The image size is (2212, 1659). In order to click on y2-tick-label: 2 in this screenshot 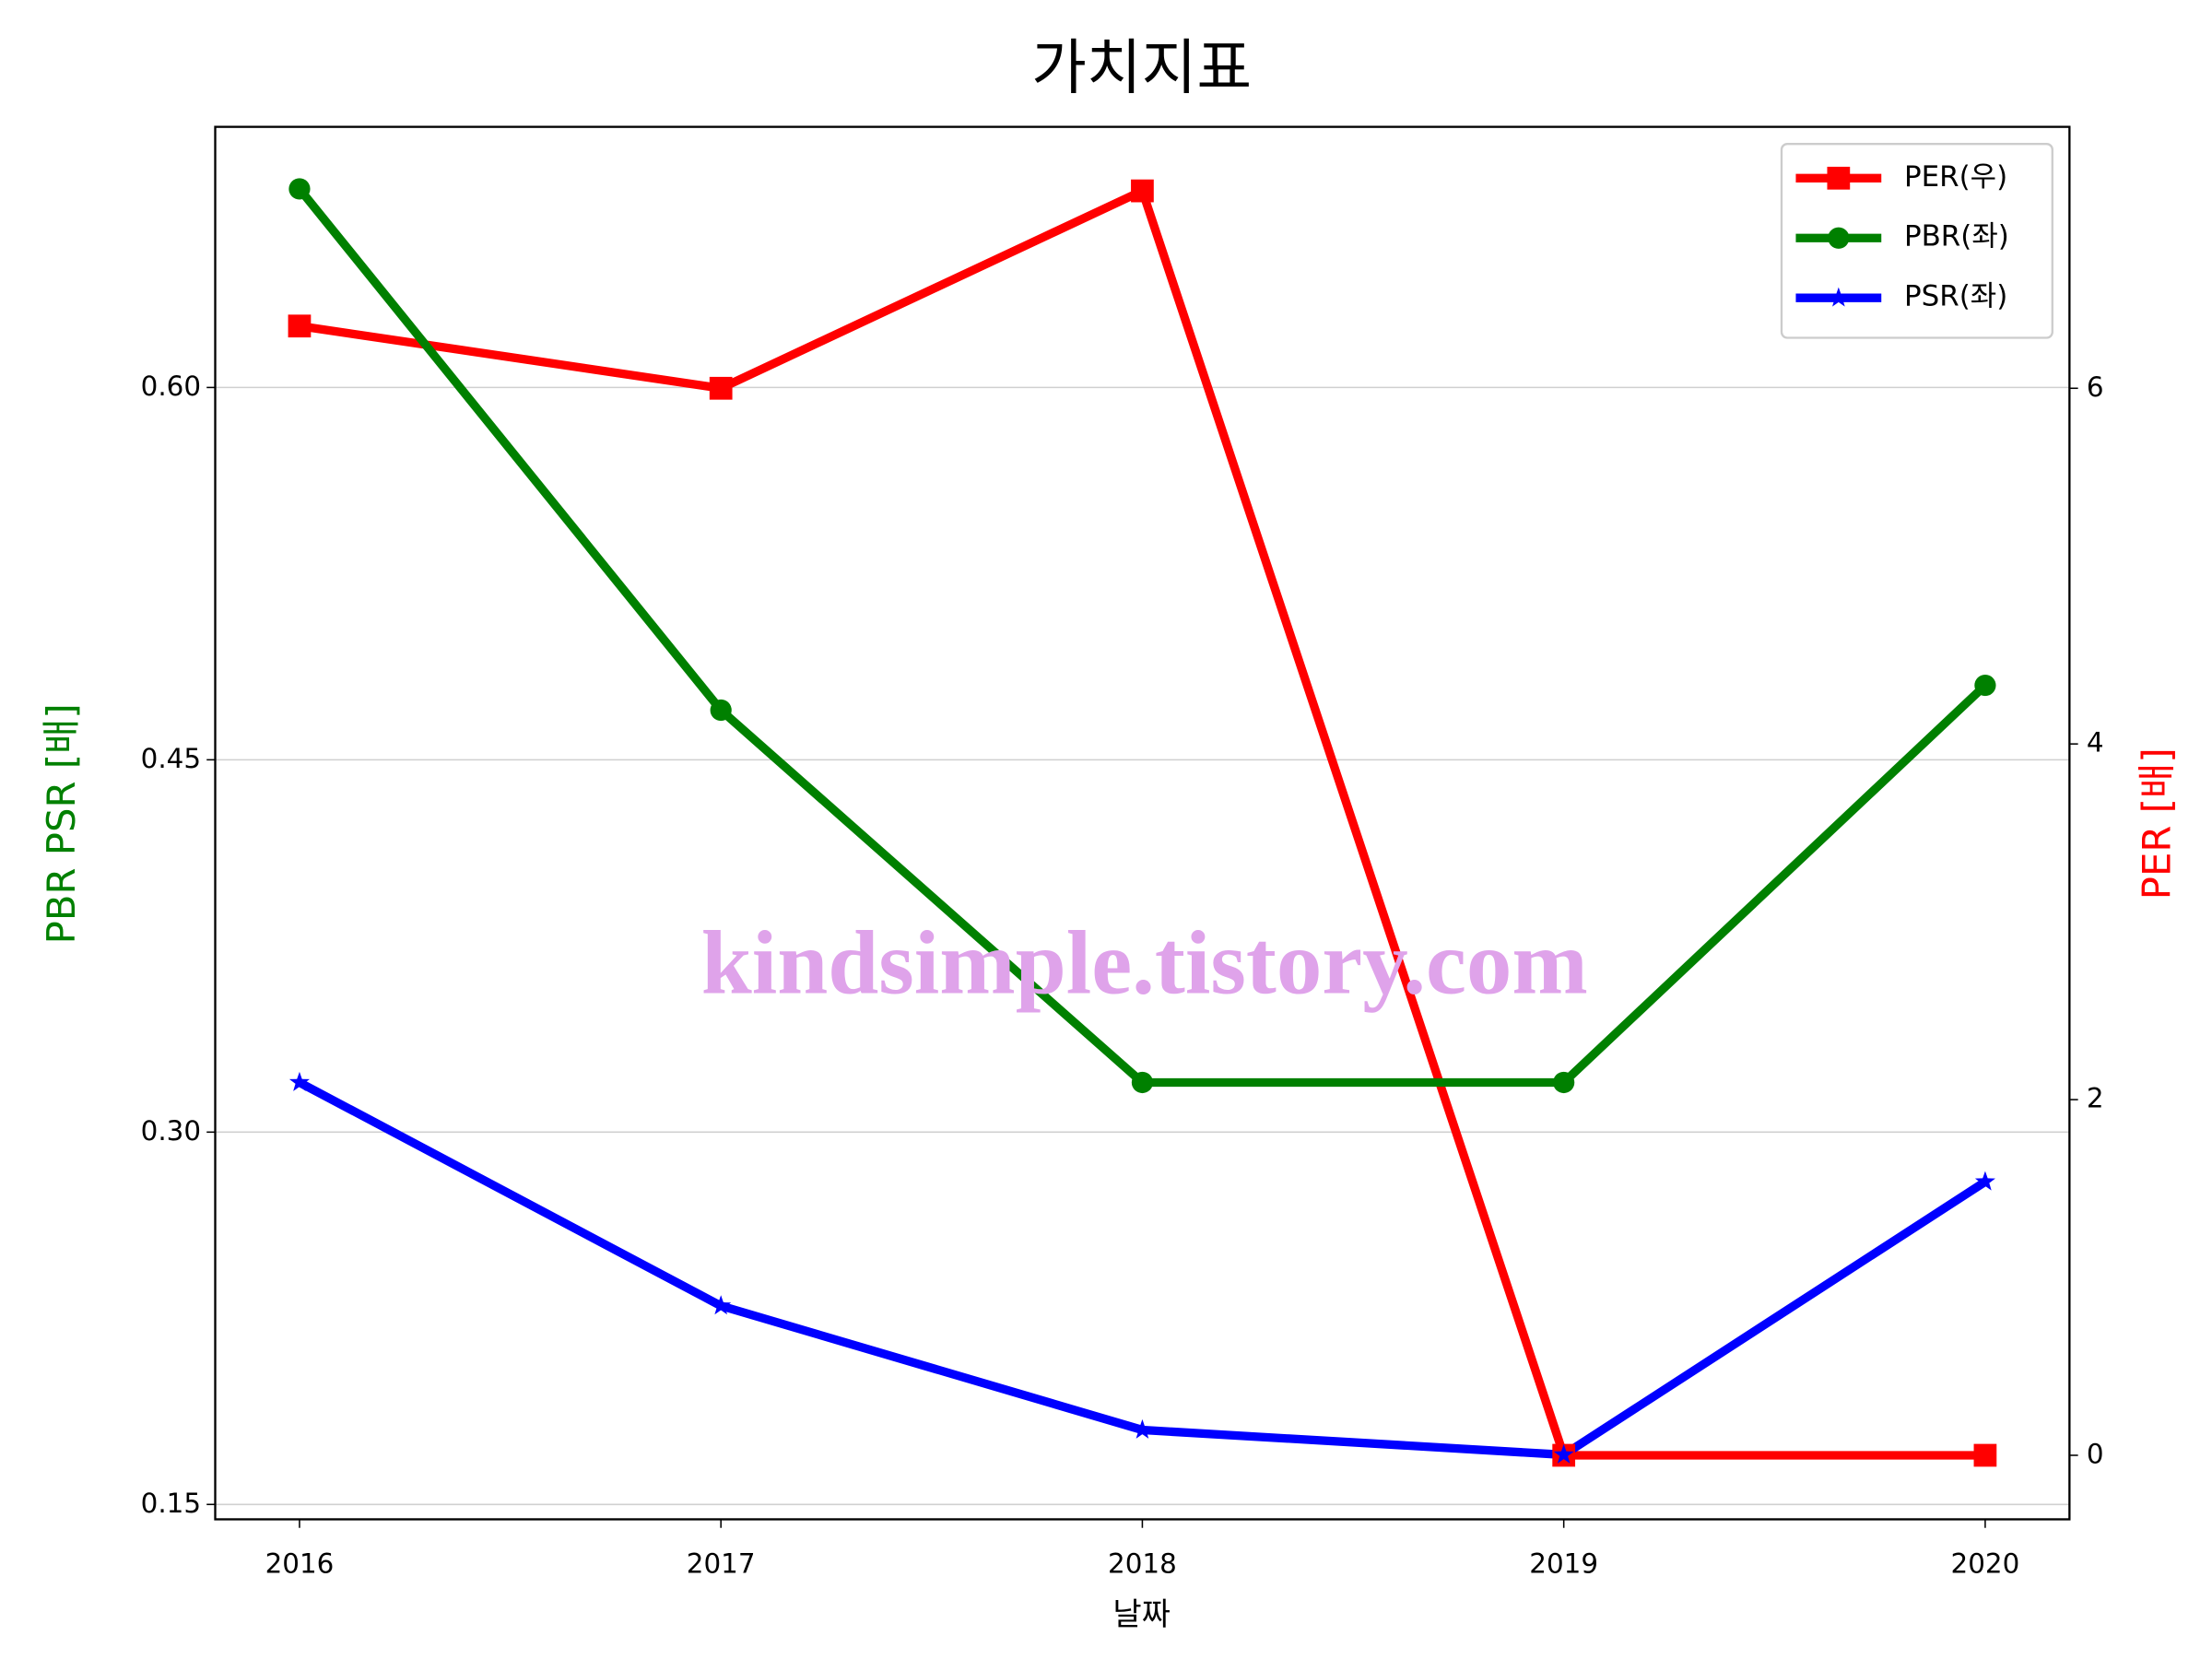, I will do `click(2095, 1098)`.